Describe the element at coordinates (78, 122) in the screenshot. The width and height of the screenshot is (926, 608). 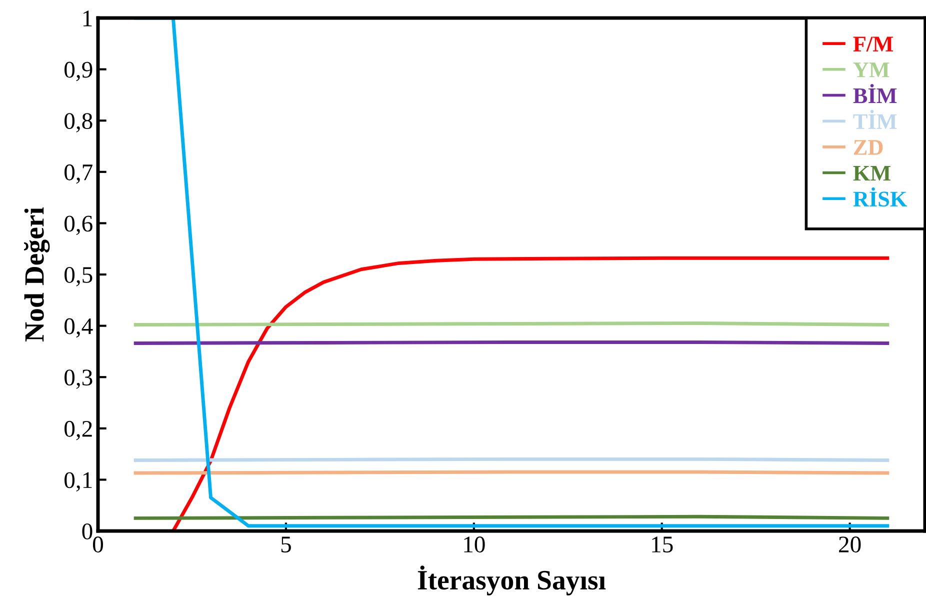
I see `y-tick-label: 0,8` at that location.